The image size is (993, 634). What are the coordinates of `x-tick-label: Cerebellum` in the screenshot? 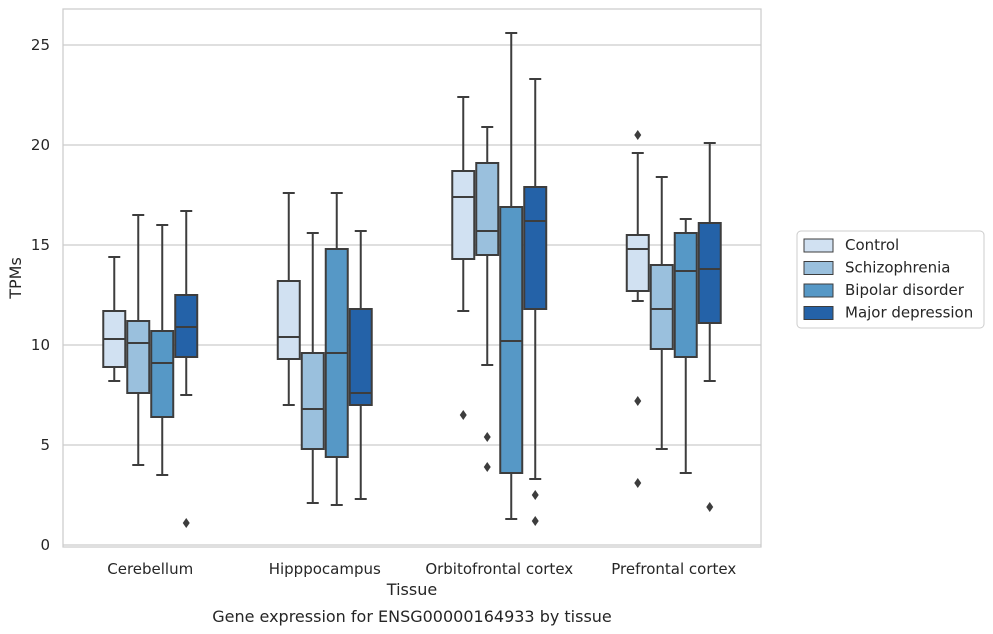 It's located at (150, 569).